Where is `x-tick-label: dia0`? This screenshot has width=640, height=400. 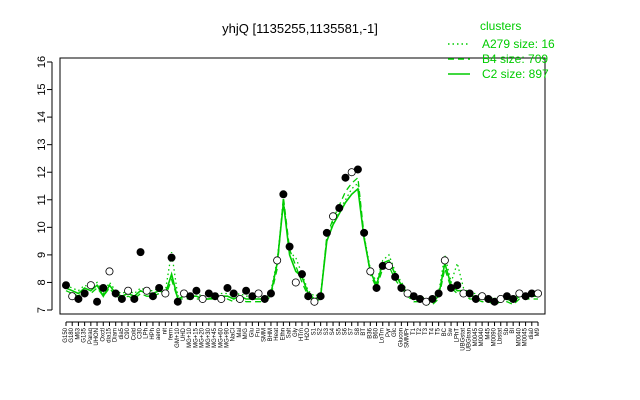
x-tick-label: dia0 is located at coordinates (532, 333).